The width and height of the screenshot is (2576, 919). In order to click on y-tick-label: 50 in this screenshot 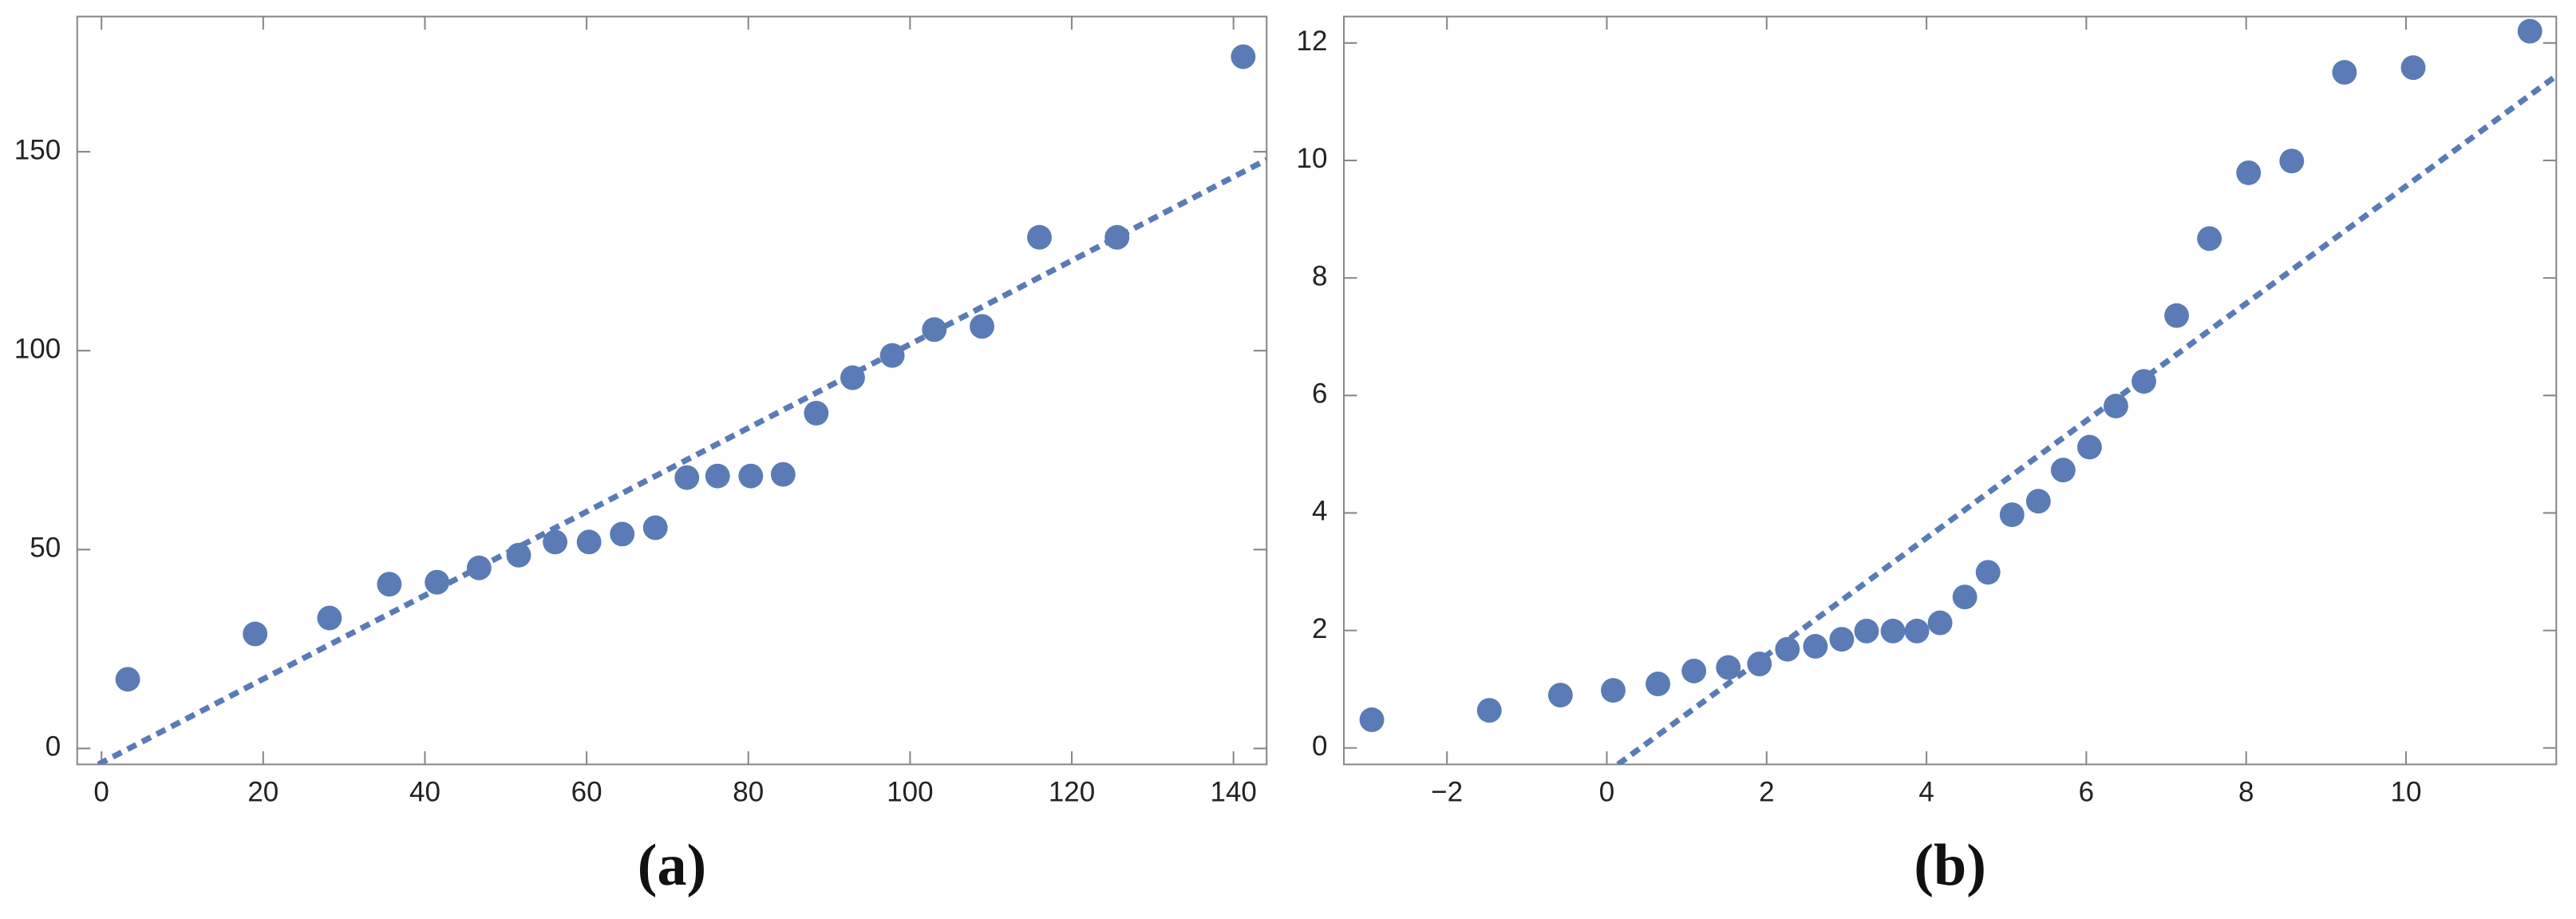, I will do `click(45, 548)`.